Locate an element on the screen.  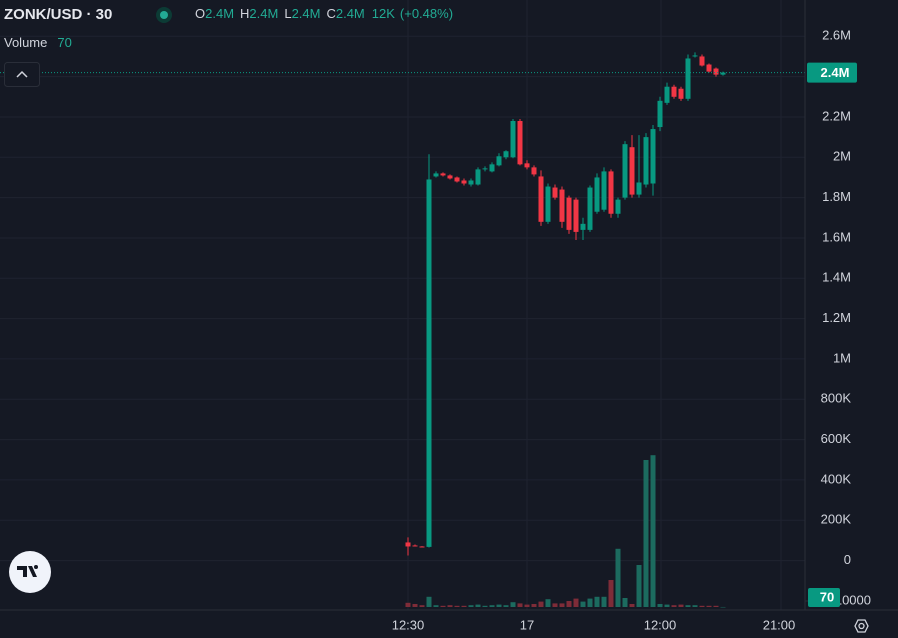
c-value: 2.4M is located at coordinates (350, 13).